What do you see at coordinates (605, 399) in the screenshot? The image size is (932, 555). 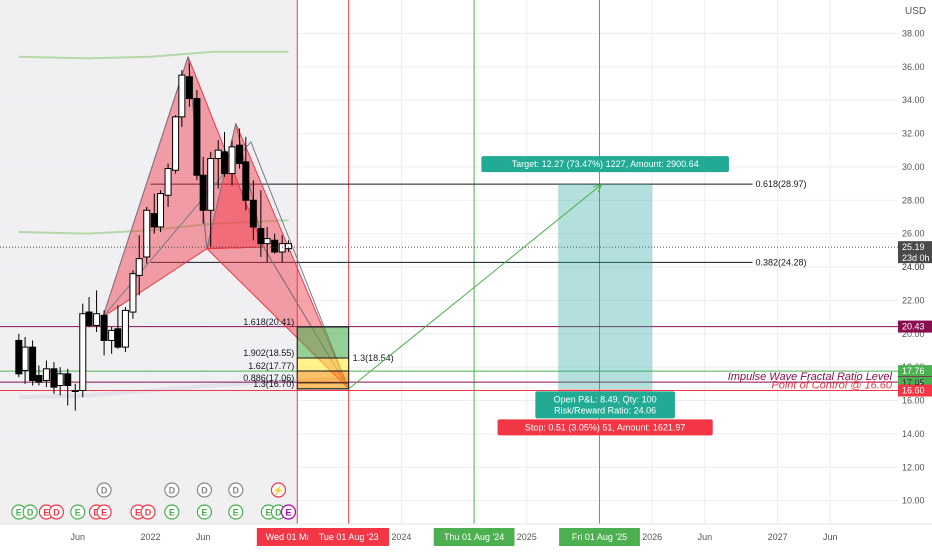 I see `pnl-label-text: Open P&L: 8.49, Qty: 100` at bounding box center [605, 399].